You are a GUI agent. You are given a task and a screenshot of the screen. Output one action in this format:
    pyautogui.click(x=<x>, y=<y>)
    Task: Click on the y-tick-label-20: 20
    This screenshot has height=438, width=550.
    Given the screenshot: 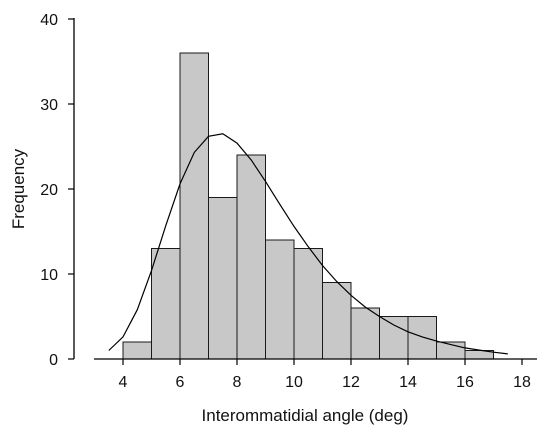 What is the action you would take?
    pyautogui.click(x=49, y=190)
    